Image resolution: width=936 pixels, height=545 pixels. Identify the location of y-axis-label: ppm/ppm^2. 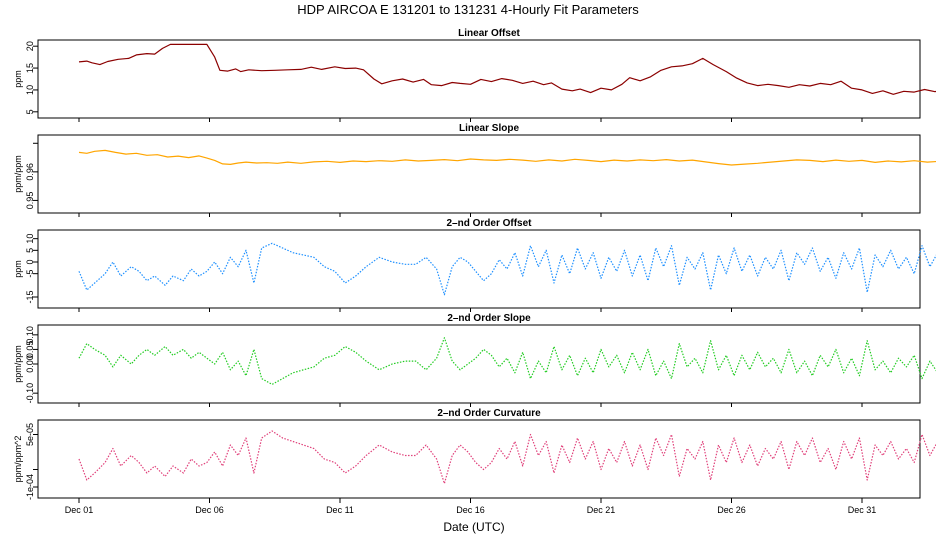
(18, 459).